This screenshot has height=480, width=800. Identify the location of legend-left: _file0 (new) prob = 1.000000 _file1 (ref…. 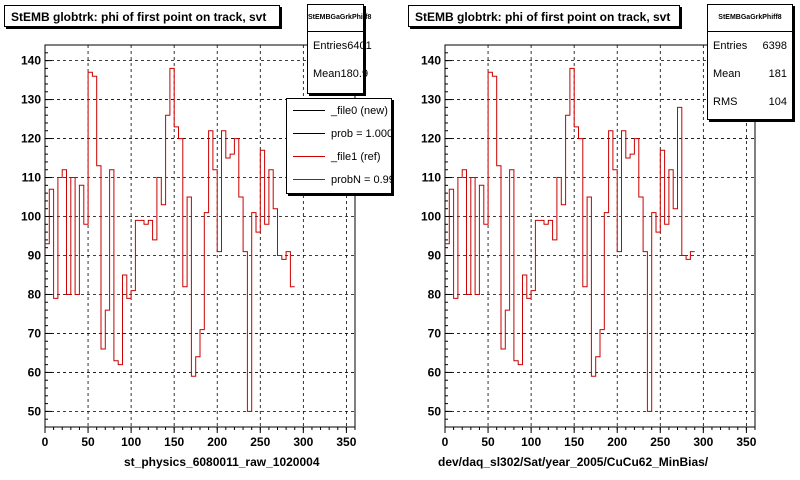
(339, 146).